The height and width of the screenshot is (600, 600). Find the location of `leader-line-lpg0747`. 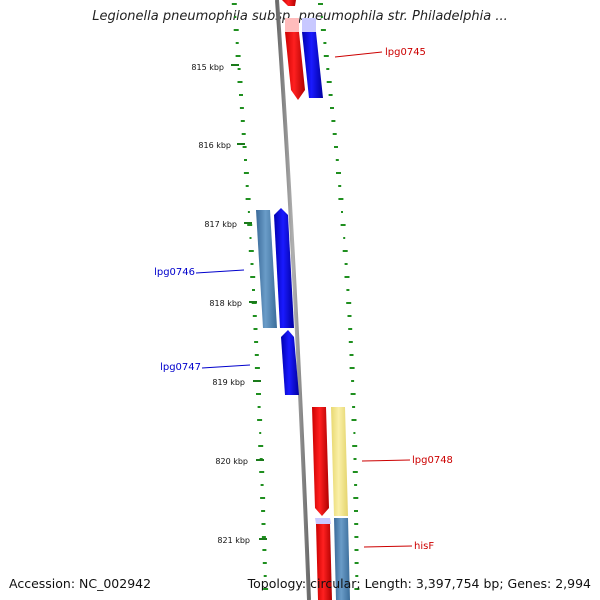

leader-line-lpg0747 is located at coordinates (226, 366).